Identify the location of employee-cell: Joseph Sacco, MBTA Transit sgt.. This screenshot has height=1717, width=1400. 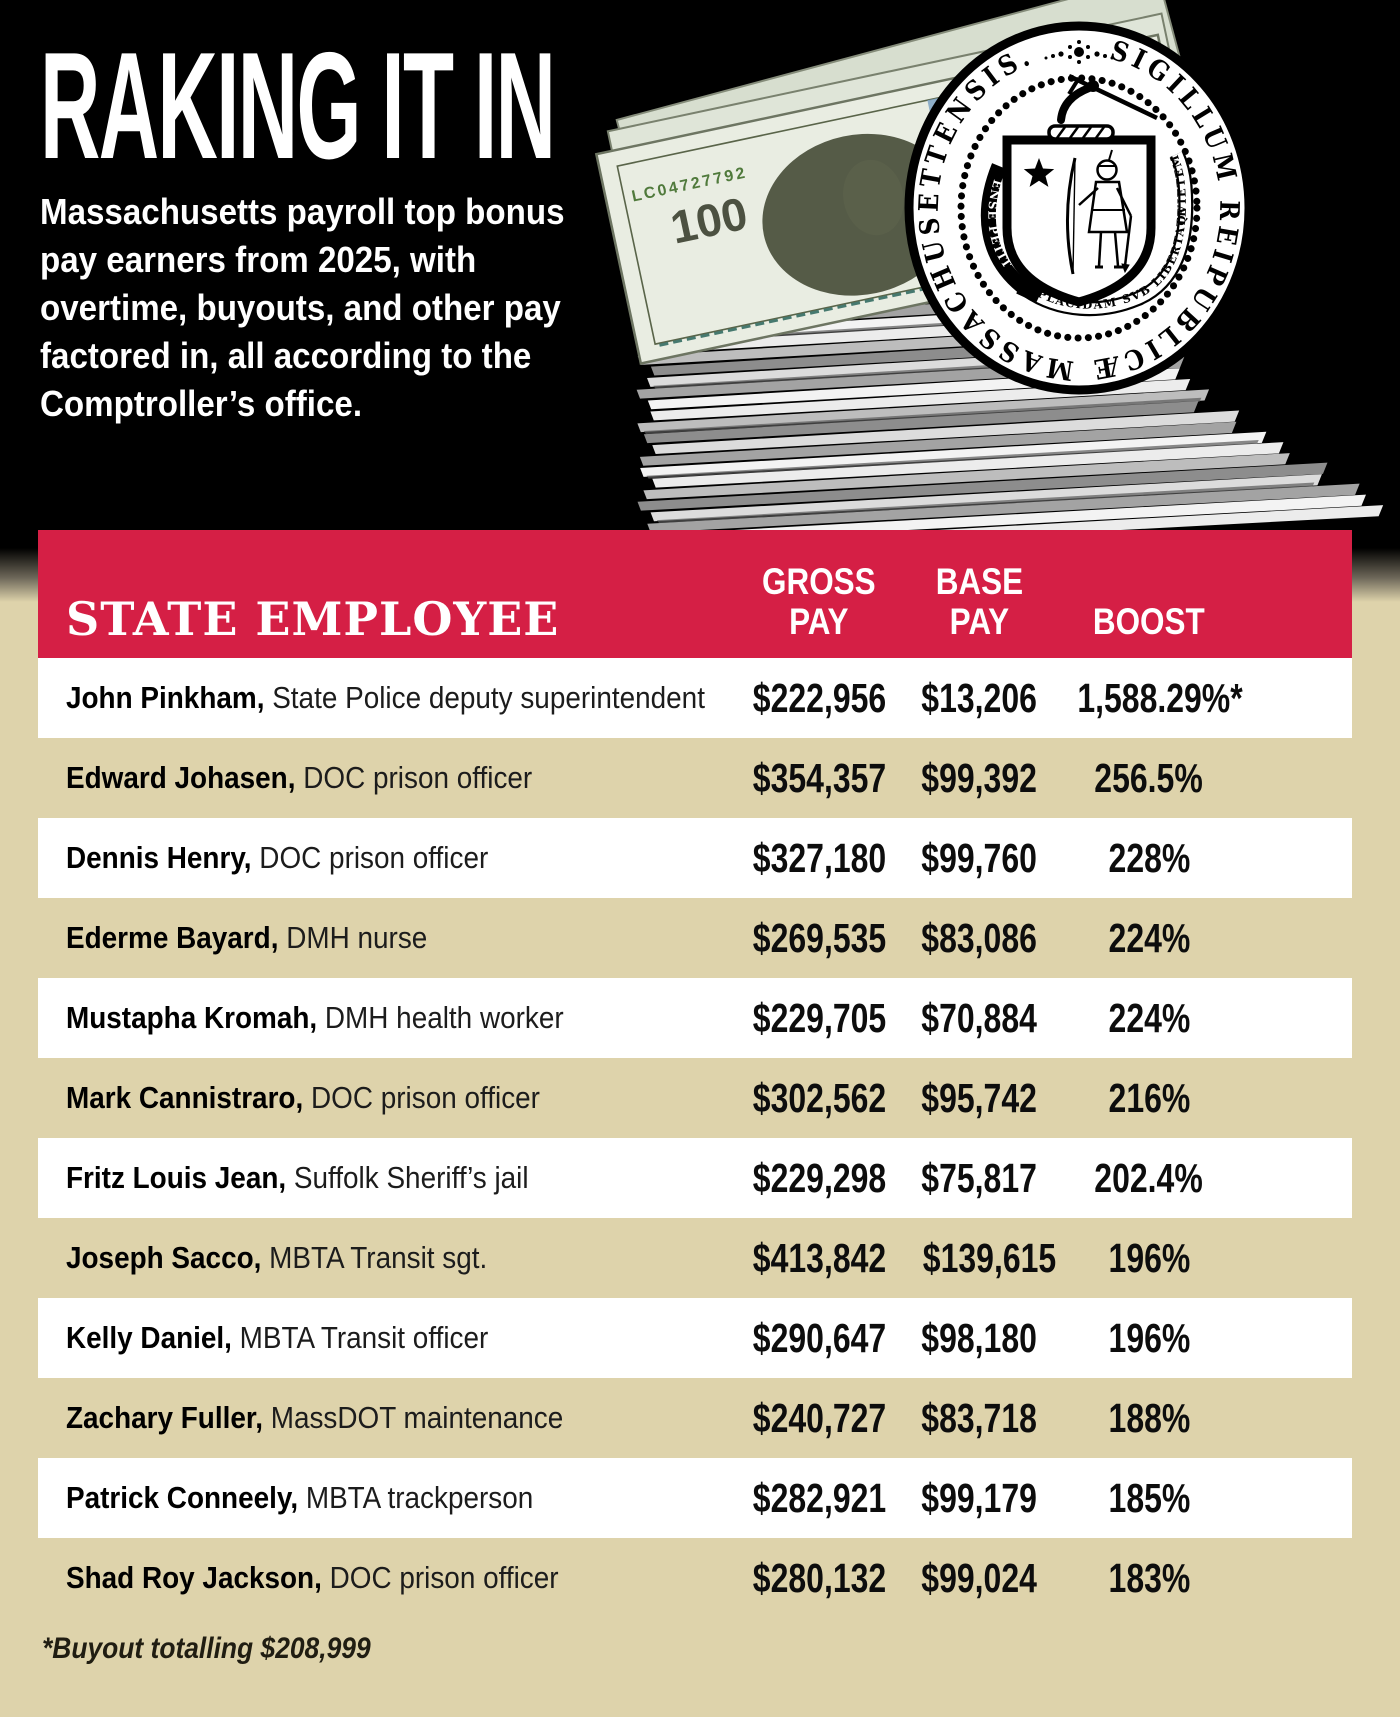
(386, 1258).